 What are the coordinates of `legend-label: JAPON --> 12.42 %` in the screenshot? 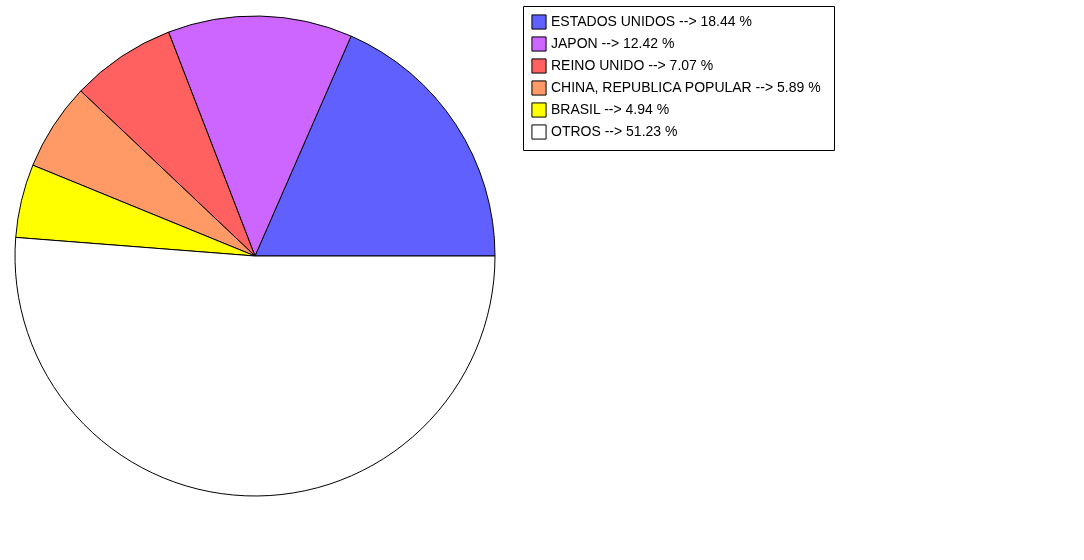 It's located at (613, 43).